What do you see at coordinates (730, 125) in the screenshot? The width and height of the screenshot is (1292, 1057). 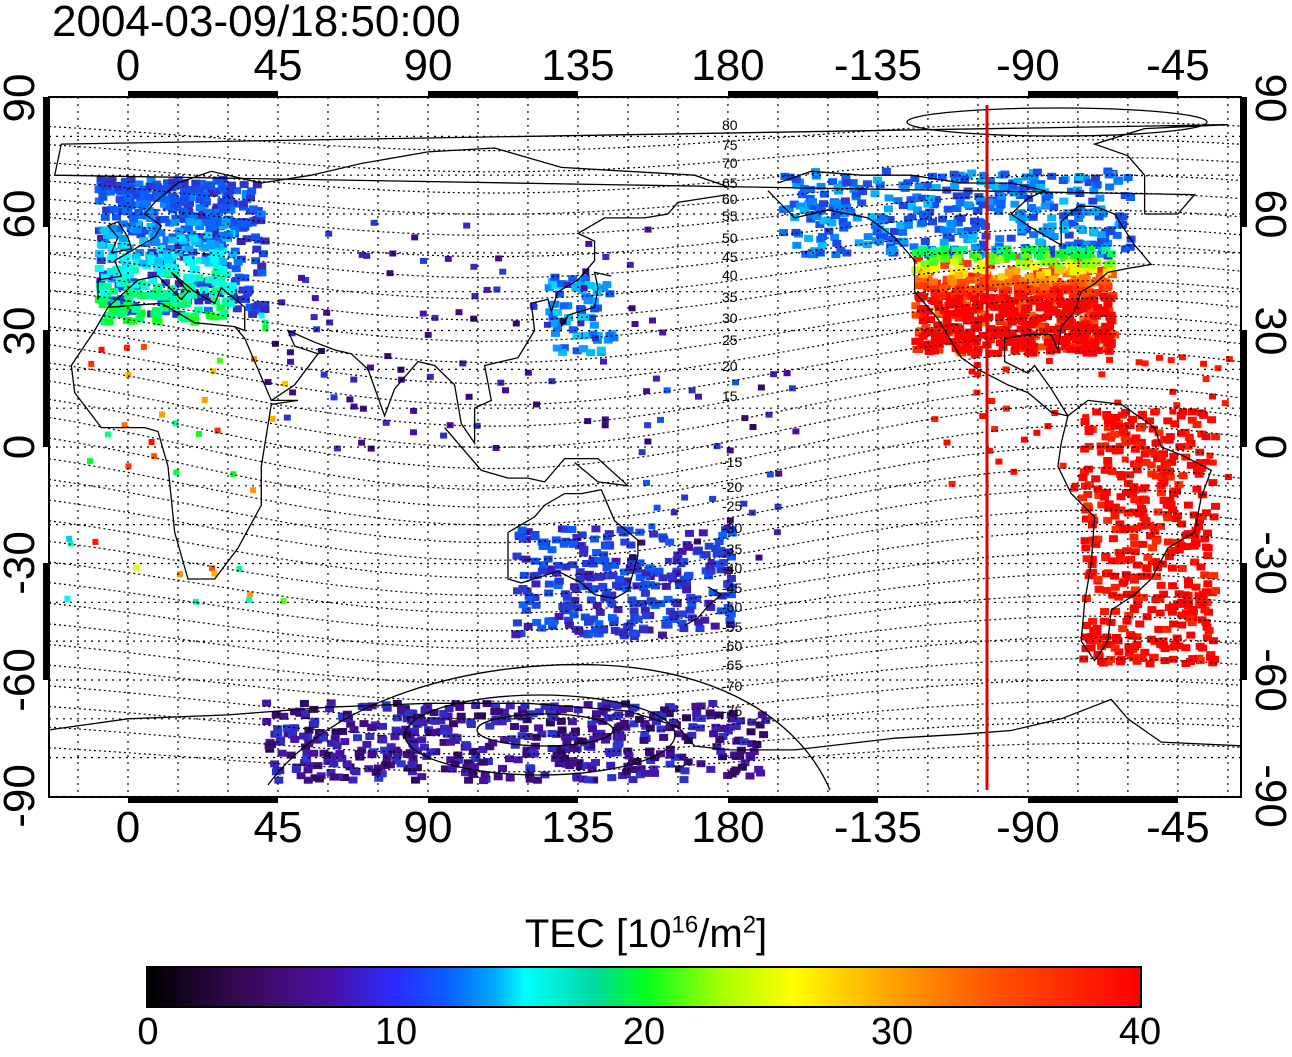 I see `contour-label-north-0: 80` at bounding box center [730, 125].